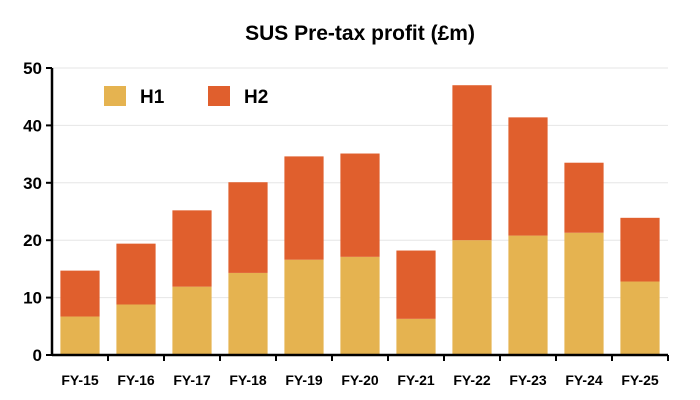 The image size is (700, 400). What do you see at coordinates (37, 355) in the screenshot?
I see `y-tick-label: 0` at bounding box center [37, 355].